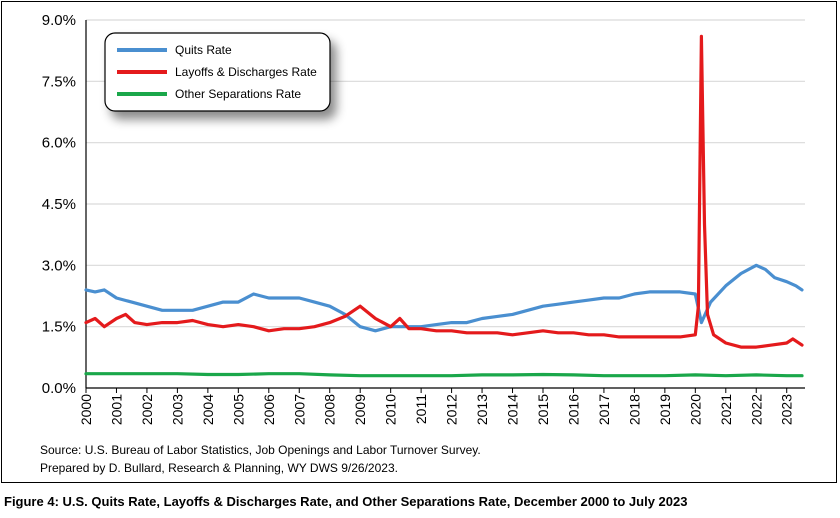 The height and width of the screenshot is (518, 840). Describe the element at coordinates (543, 409) in the screenshot. I see `x-tick-label: 2015` at that location.